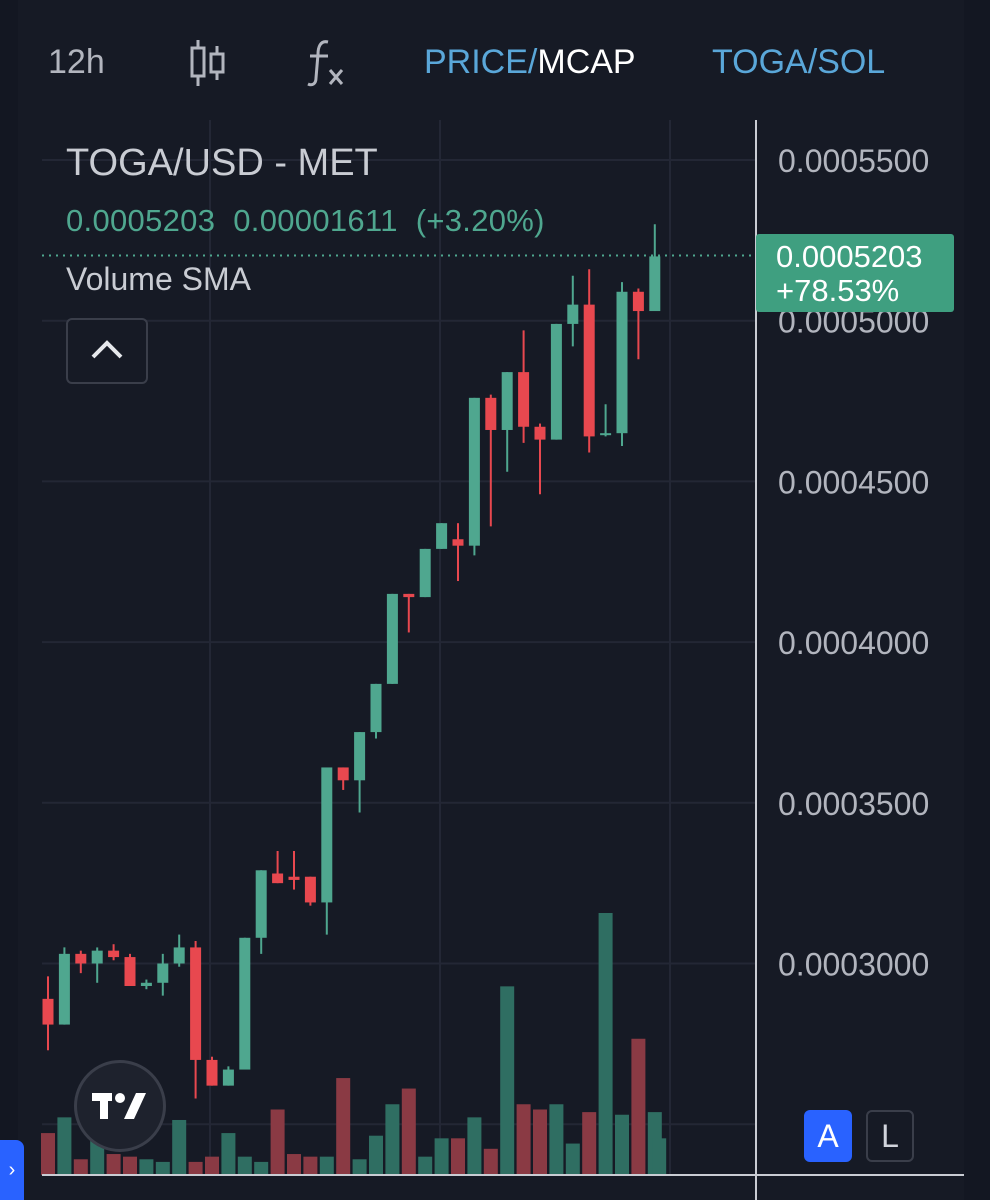  I want to click on pair-toggle: TOGA/SOL, so click(798, 62).